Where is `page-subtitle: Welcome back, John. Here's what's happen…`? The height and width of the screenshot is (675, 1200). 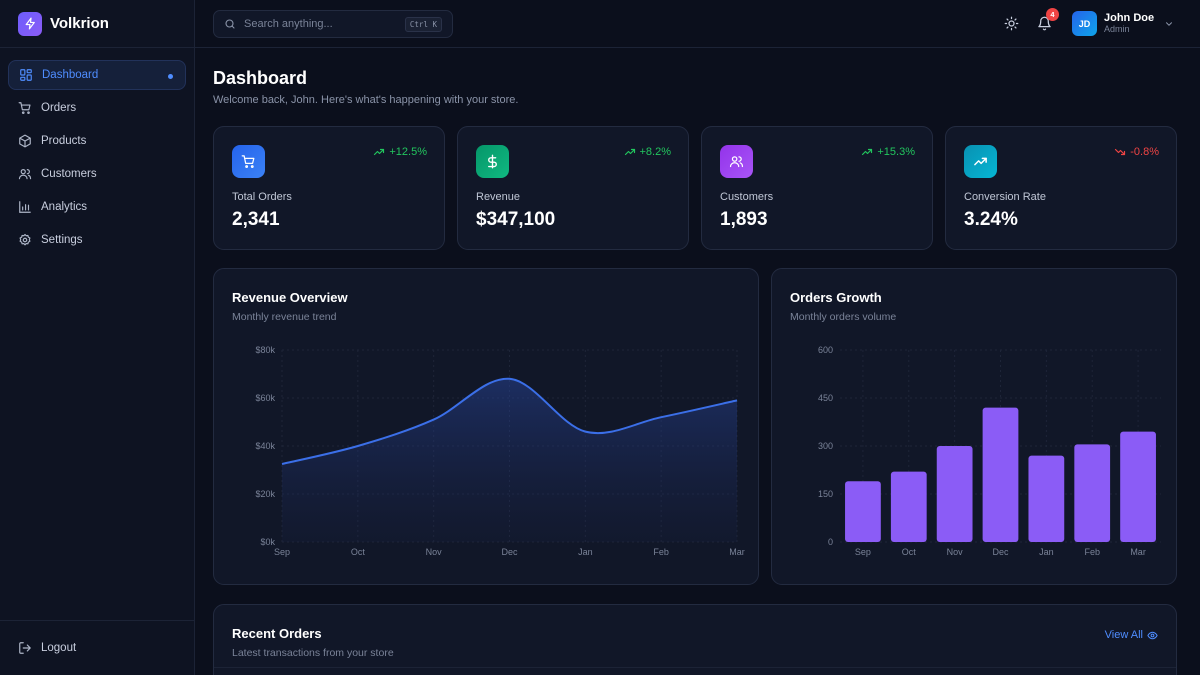 page-subtitle: Welcome back, John. Here's what's happen… is located at coordinates (366, 100).